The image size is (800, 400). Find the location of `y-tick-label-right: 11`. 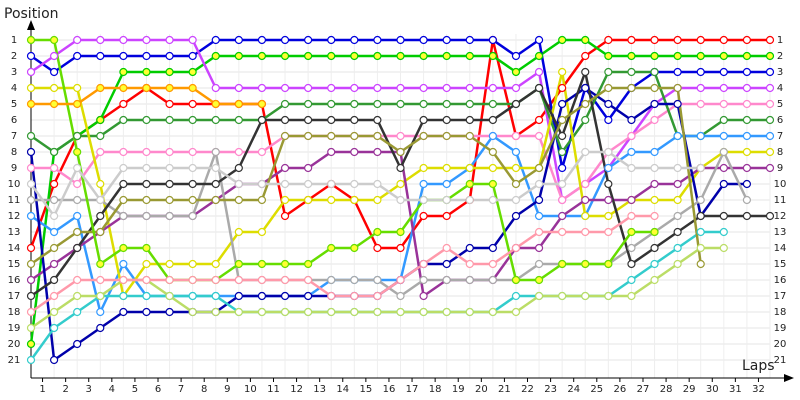

y-tick-label-right: 11 is located at coordinates (780, 200).